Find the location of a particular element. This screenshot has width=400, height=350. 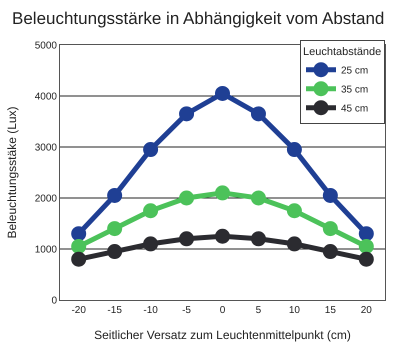

y-tick-label: 0 is located at coordinates (54, 301).